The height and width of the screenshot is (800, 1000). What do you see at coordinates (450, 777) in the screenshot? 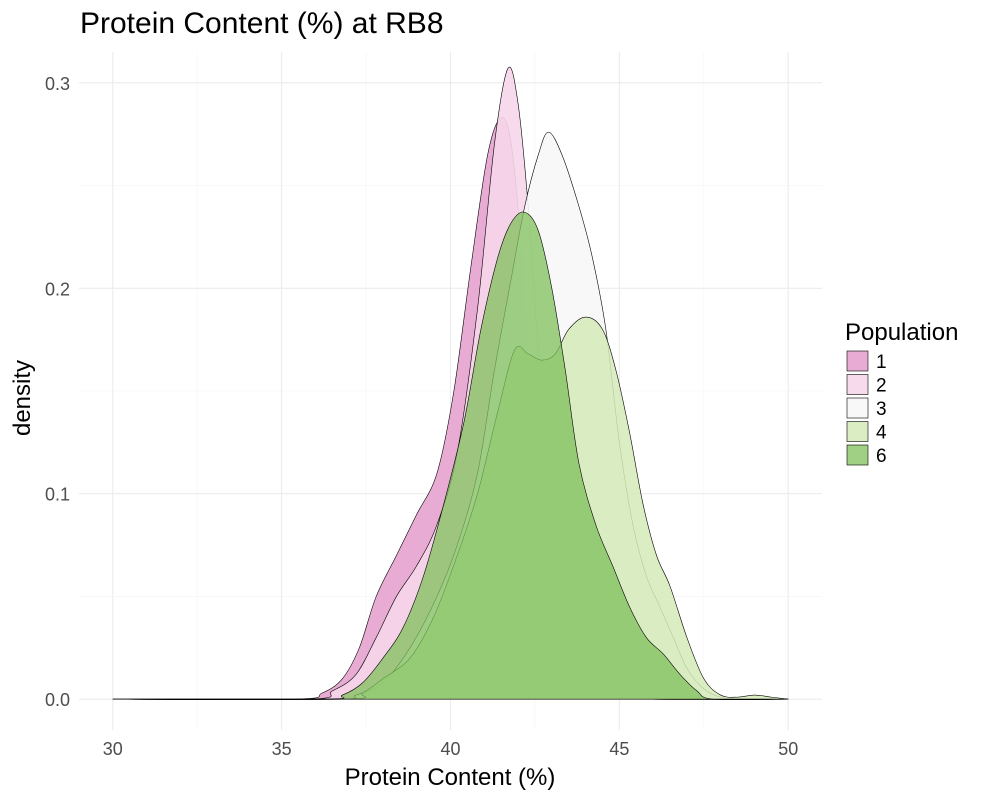
I see `x-axis-title: Protein Content (%)` at bounding box center [450, 777].